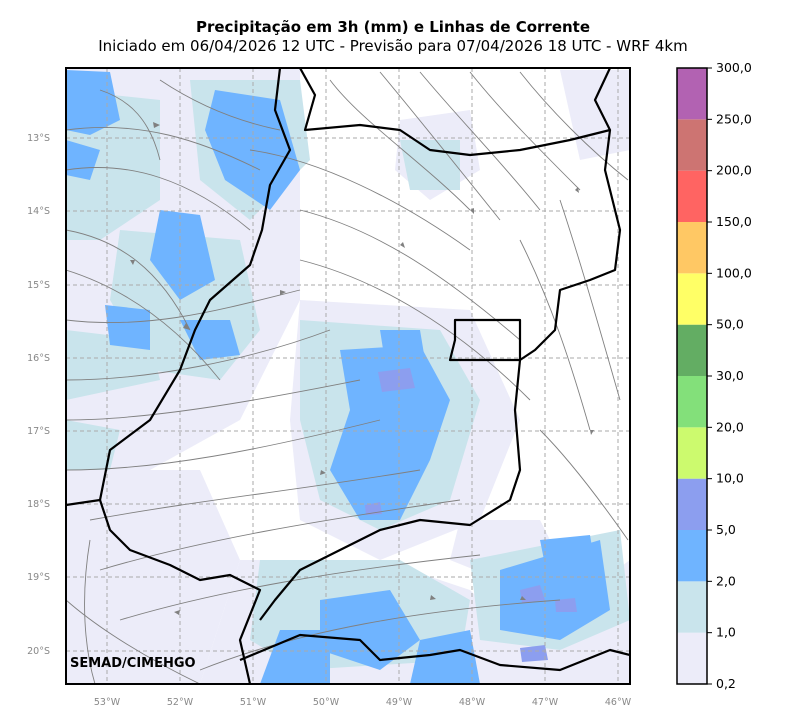 The width and height of the screenshot is (786, 728). I want to click on lon-label-46: 46°W, so click(618, 702).